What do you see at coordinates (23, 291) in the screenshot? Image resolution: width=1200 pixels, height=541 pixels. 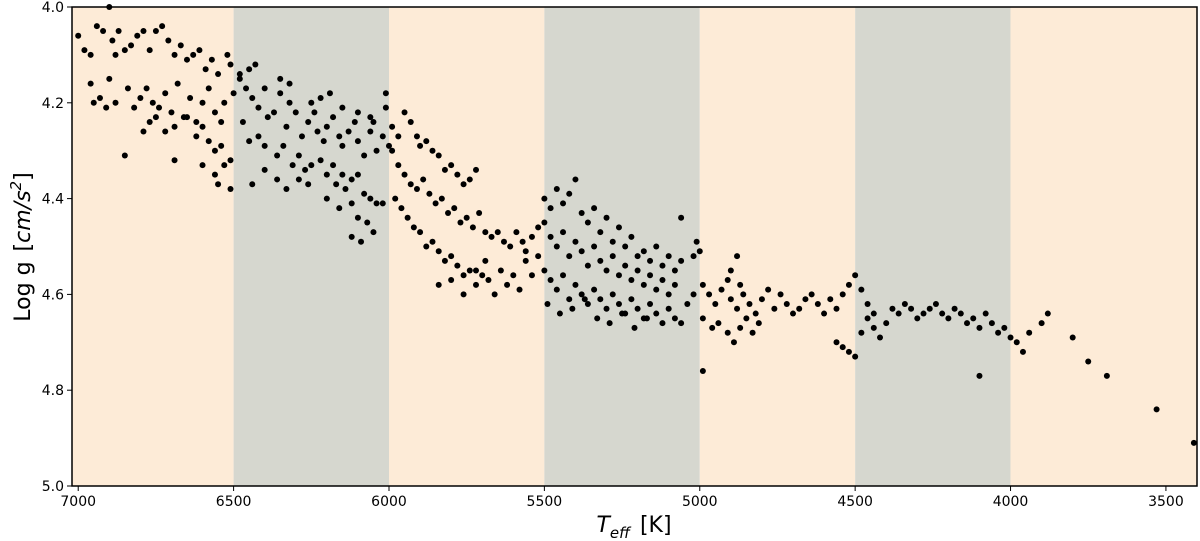 I see `y-axis-label-text: Log g` at bounding box center [23, 291].